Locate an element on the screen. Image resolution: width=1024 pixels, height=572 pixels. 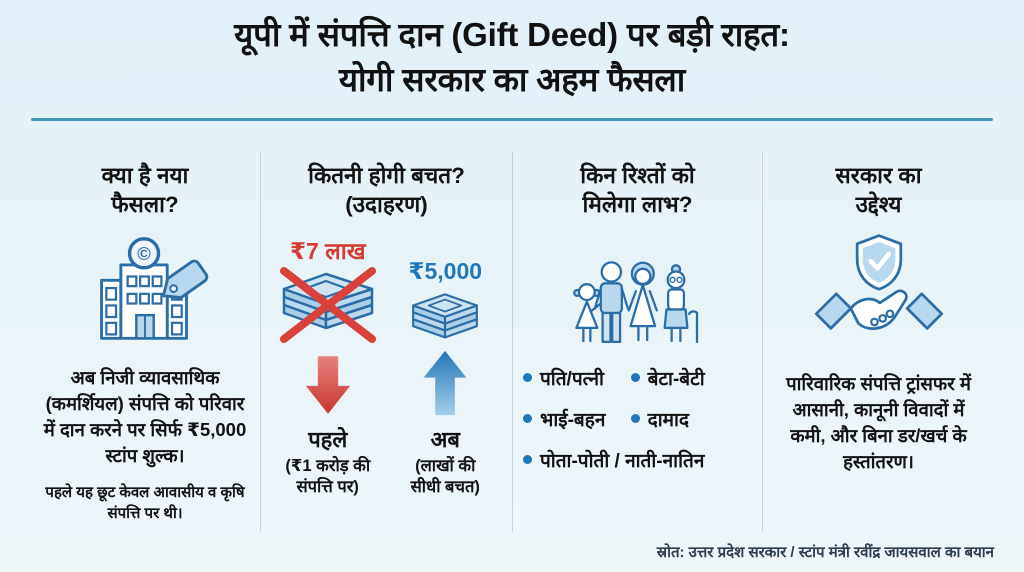
header-divider is located at coordinates (512, 119).